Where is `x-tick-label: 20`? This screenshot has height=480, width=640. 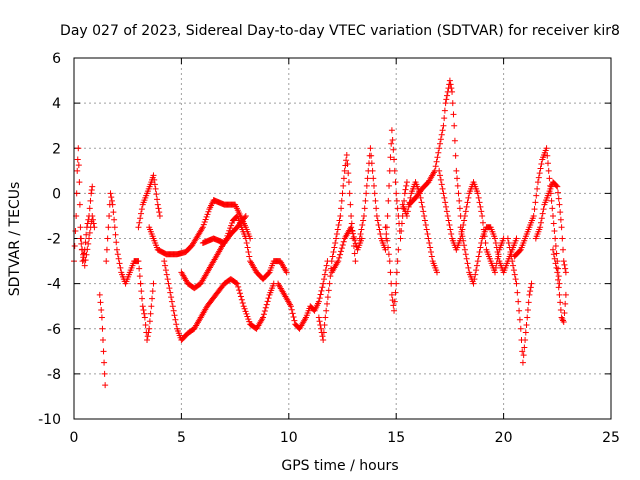 x-tick-label: 20 is located at coordinates (504, 438).